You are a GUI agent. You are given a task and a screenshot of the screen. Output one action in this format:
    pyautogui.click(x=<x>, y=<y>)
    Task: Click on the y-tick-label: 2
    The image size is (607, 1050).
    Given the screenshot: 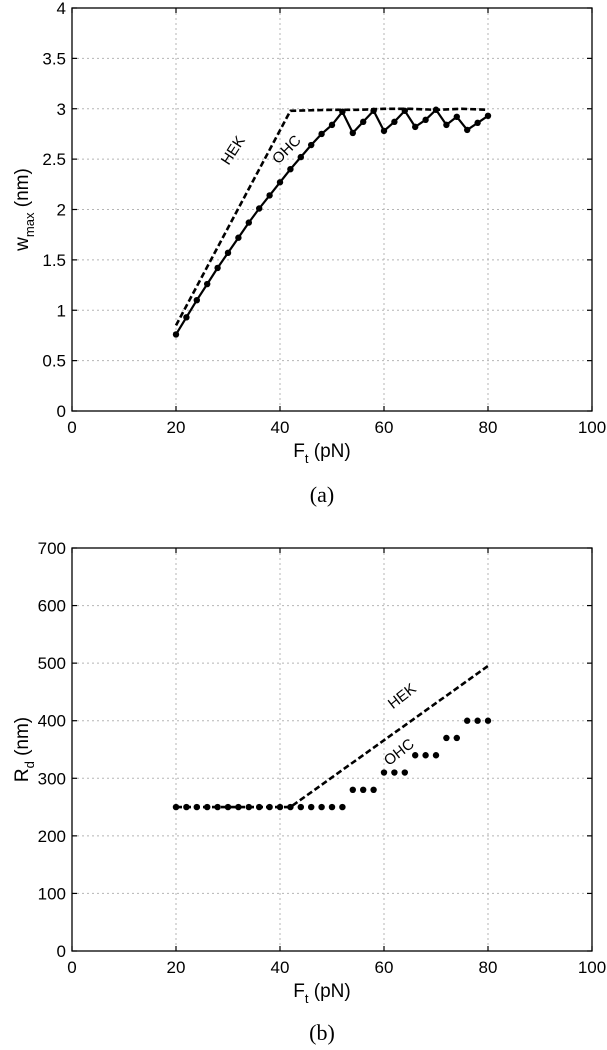 What is the action you would take?
    pyautogui.click(x=61, y=210)
    